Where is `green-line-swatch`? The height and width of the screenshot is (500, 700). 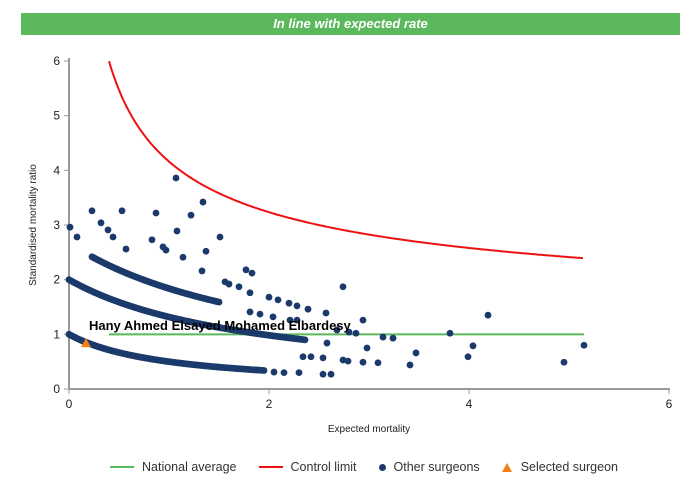
green-line-swatch is located at coordinates (122, 467).